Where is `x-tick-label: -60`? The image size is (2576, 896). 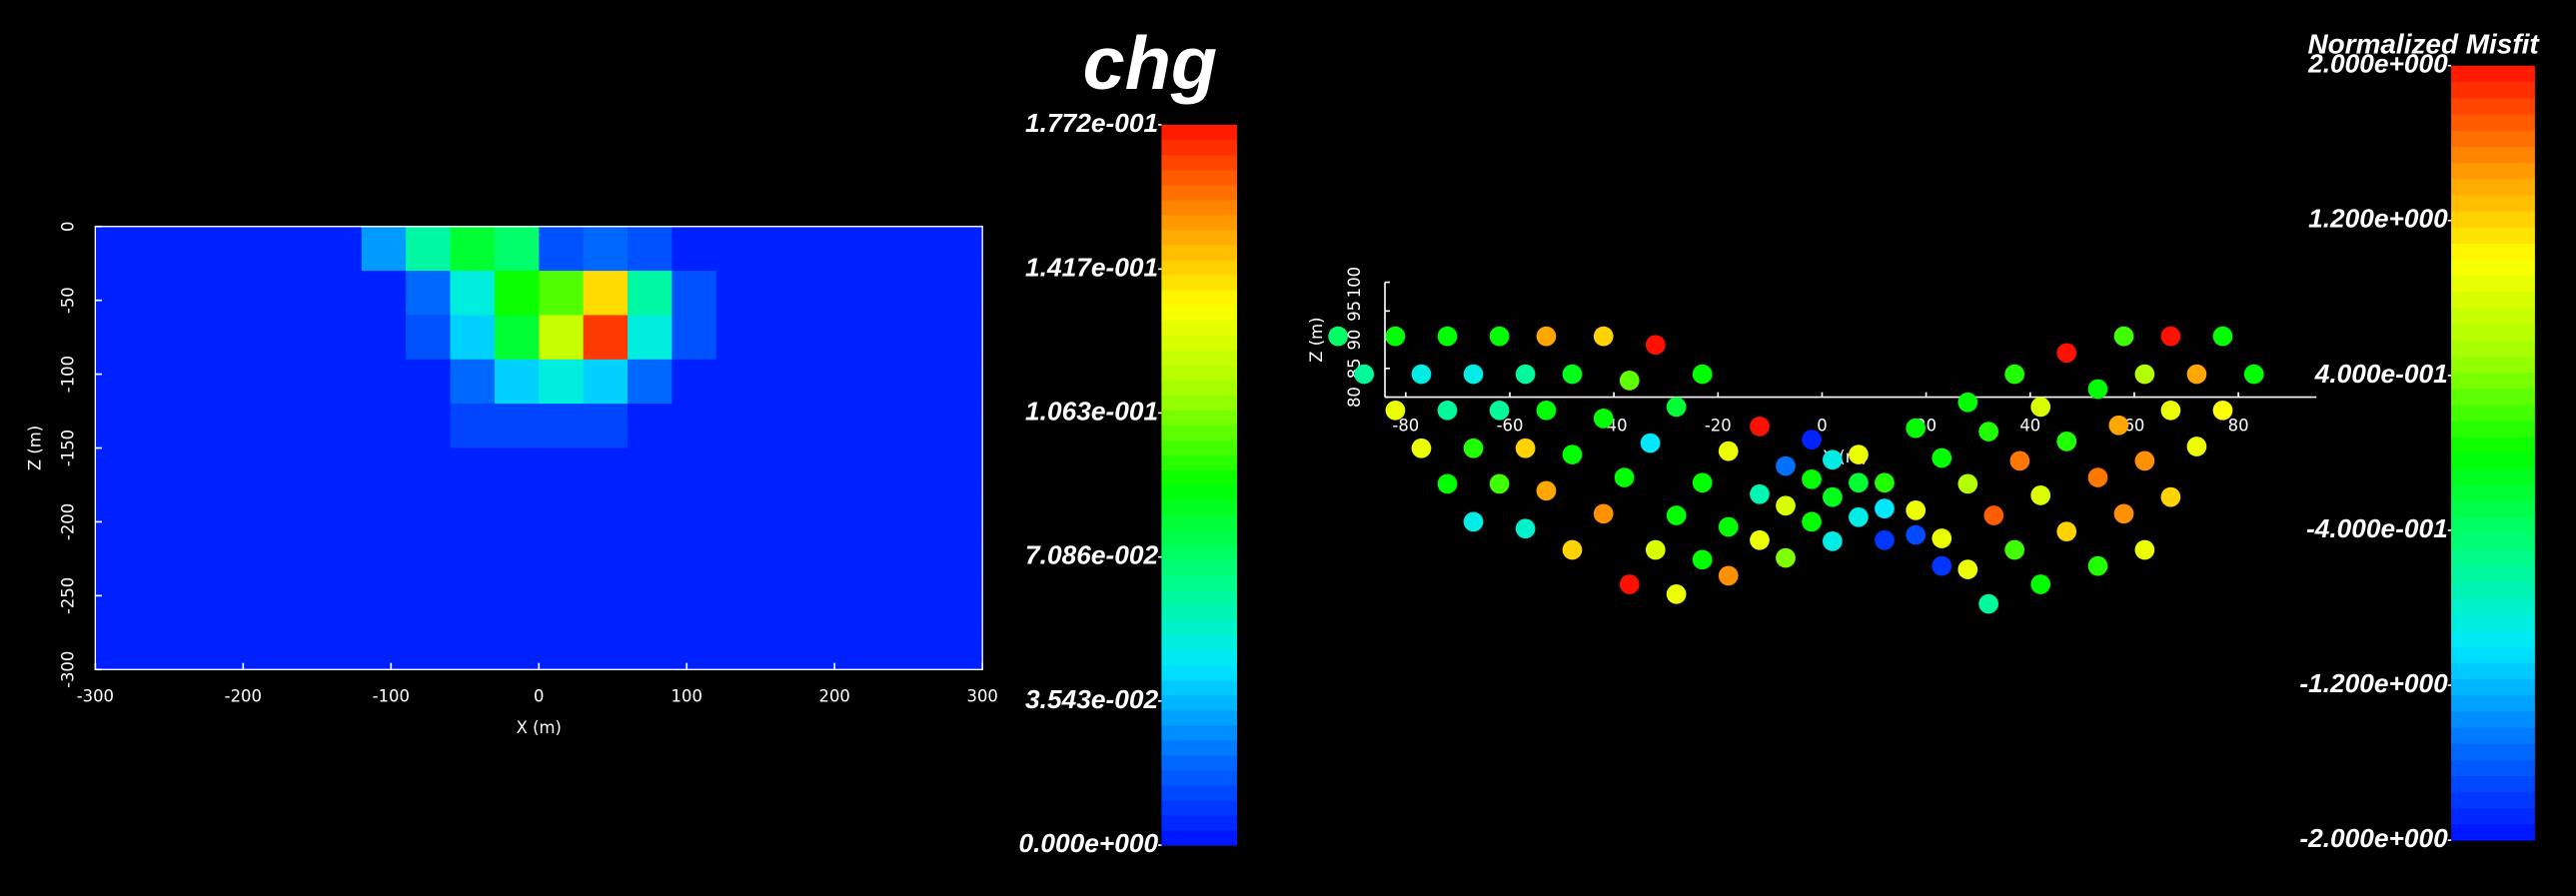
x-tick-label: -60 is located at coordinates (1510, 426).